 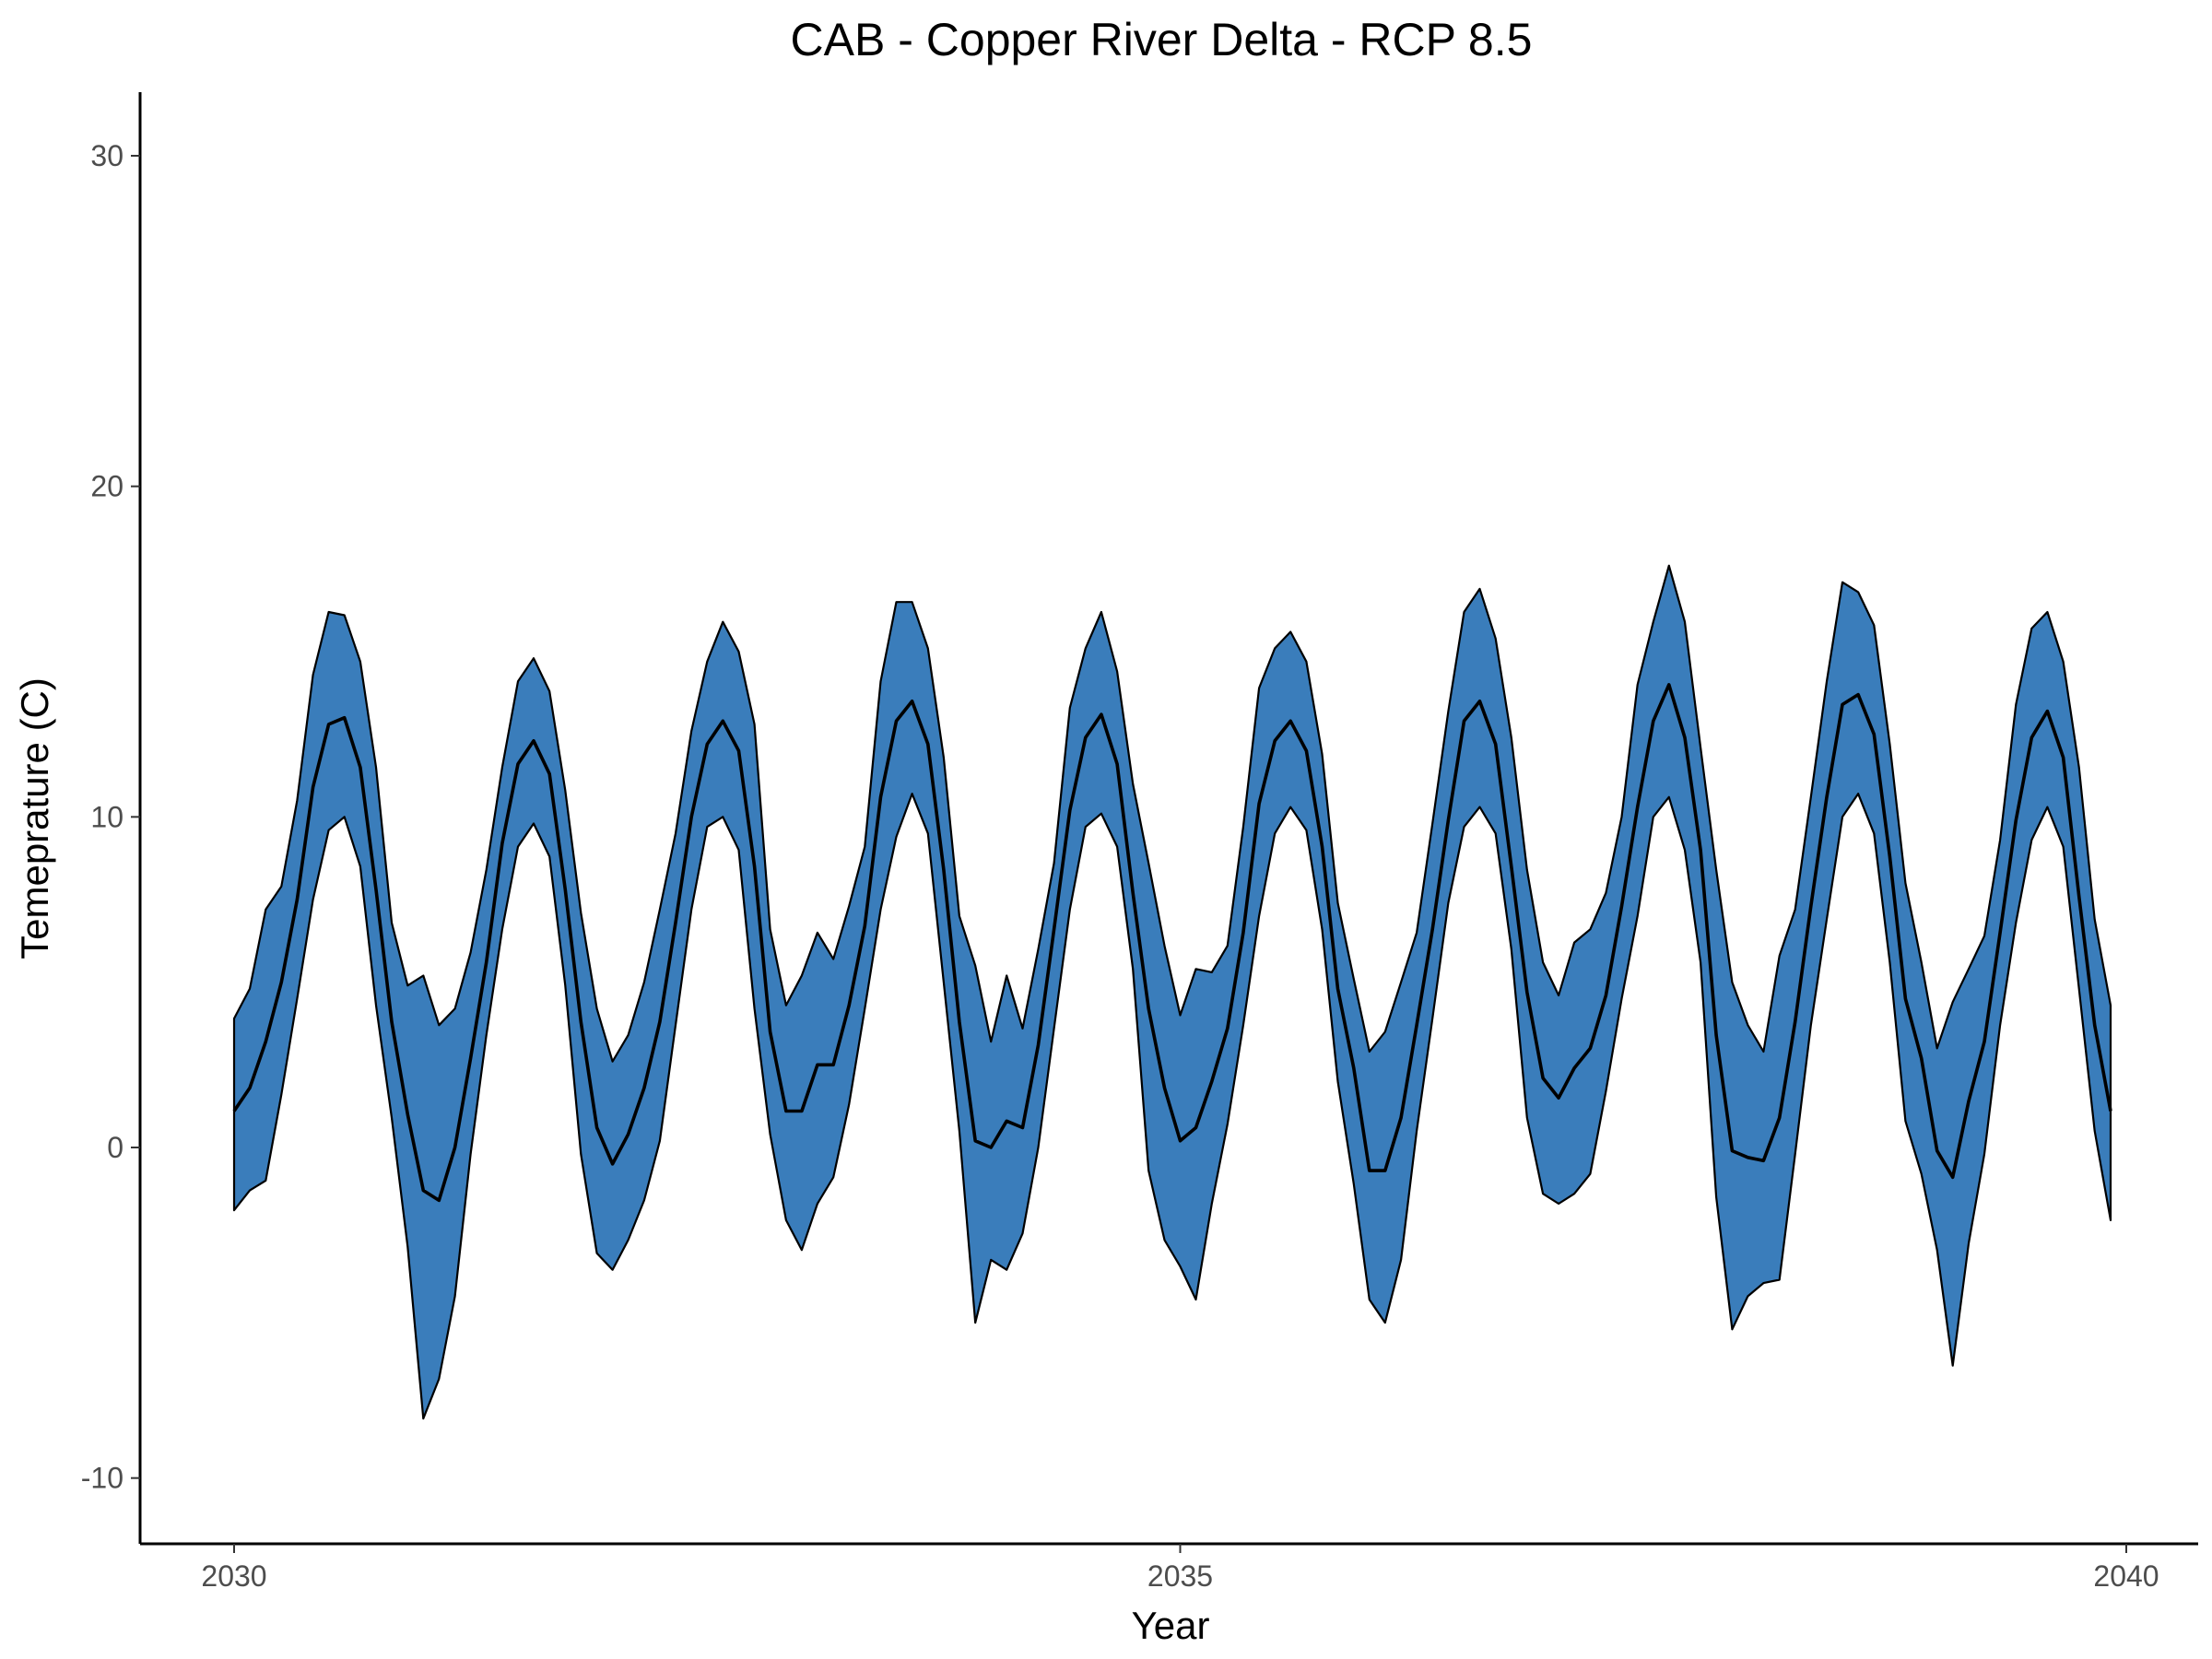 I want to click on y-tick-label: 0, so click(x=115, y=1147).